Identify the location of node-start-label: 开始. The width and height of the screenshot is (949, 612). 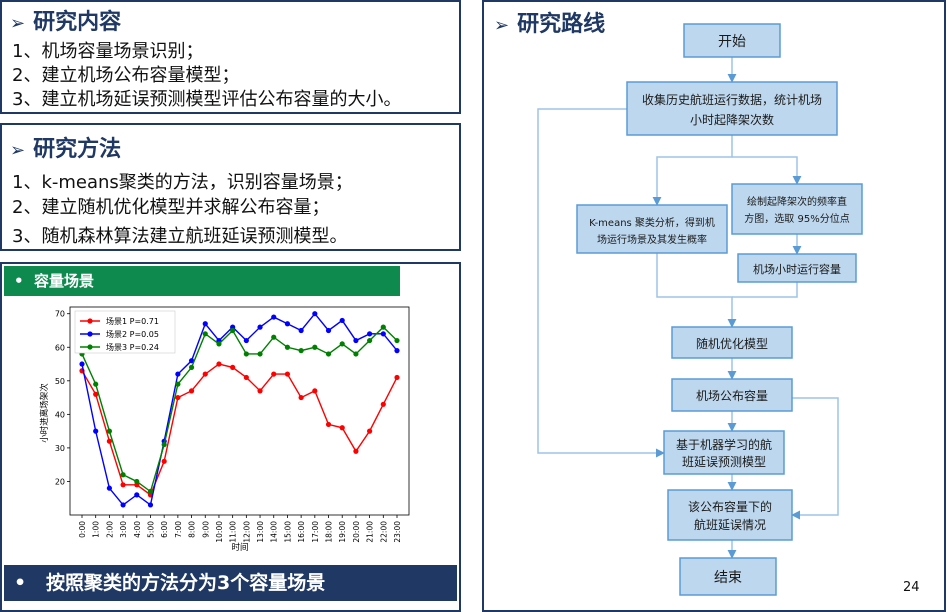
(732, 42).